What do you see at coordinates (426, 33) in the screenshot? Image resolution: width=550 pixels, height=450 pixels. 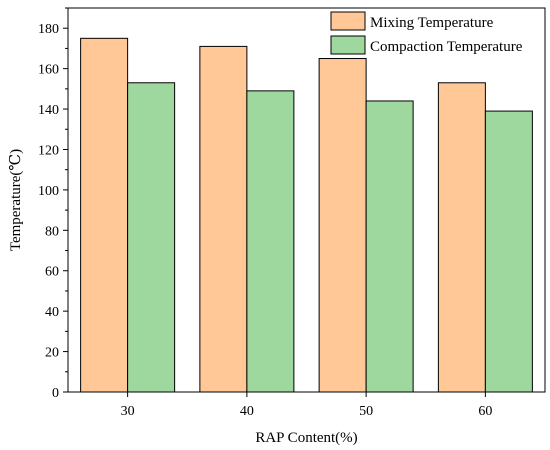 I see `legend: Mixing Temperature Compaction Temperature` at bounding box center [426, 33].